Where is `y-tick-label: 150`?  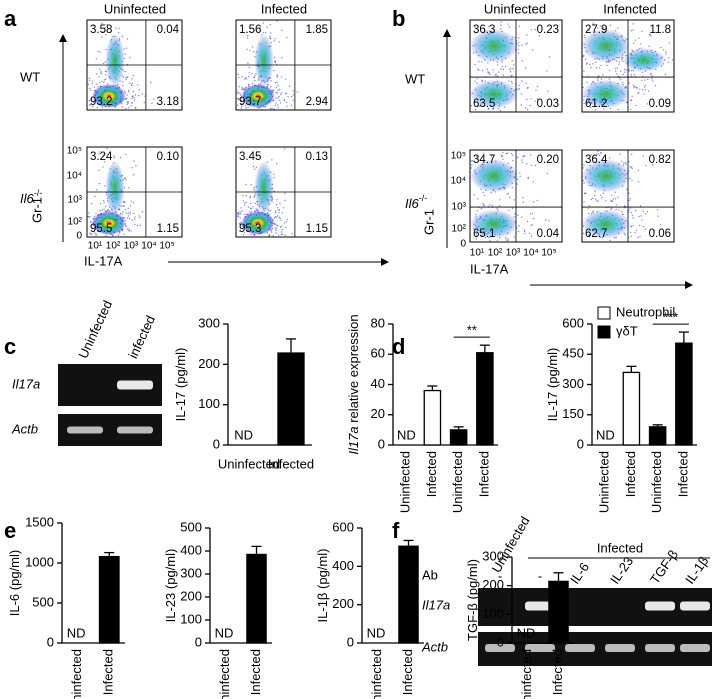
y-tick-label: 150 is located at coordinates (573, 413).